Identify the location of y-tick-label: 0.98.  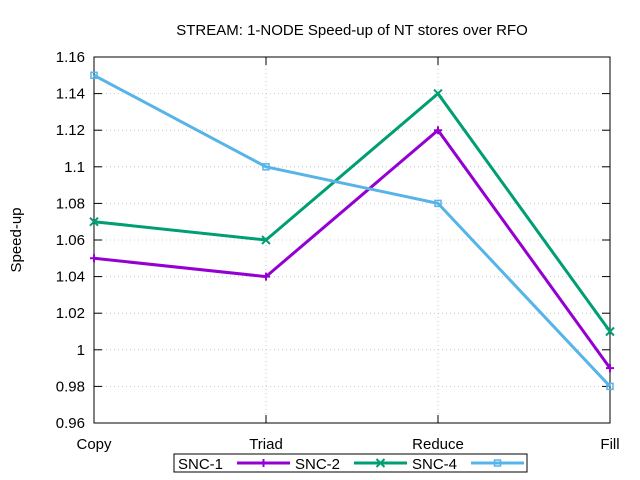
(70, 386).